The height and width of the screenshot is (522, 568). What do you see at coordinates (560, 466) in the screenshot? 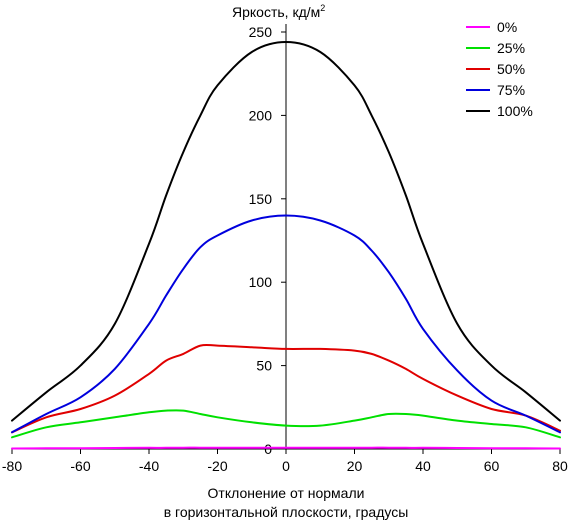
I see `x-tick-label: 80` at bounding box center [560, 466].